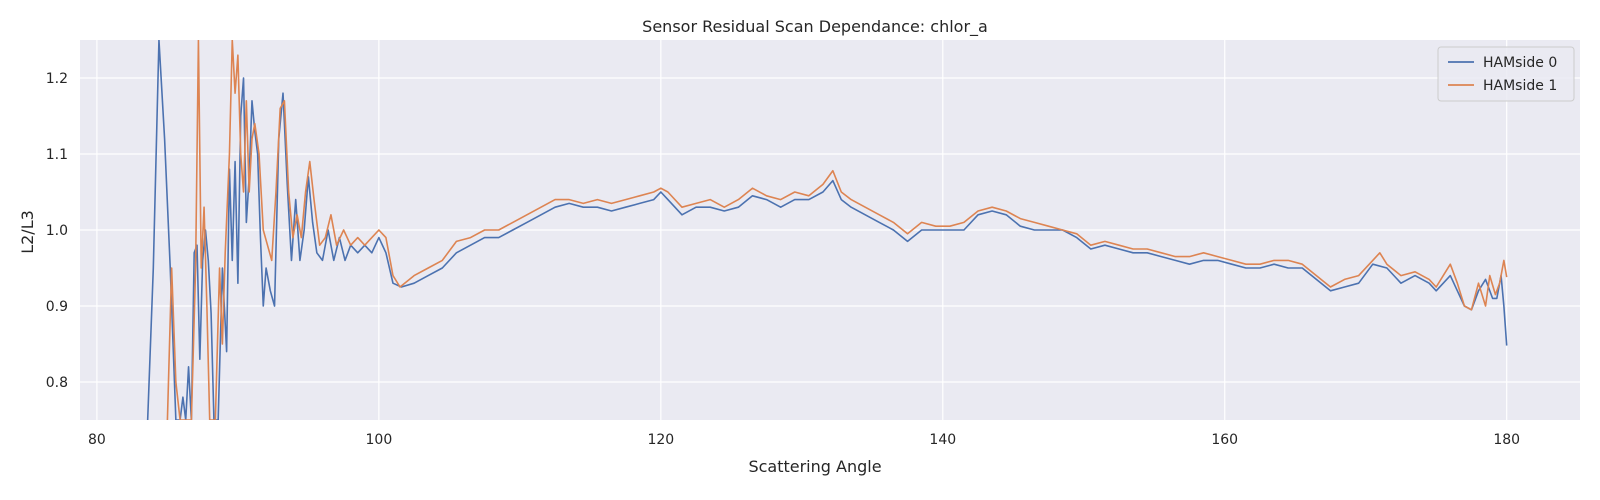  What do you see at coordinates (942, 440) in the screenshot?
I see `x-tick-label: 140` at bounding box center [942, 440].